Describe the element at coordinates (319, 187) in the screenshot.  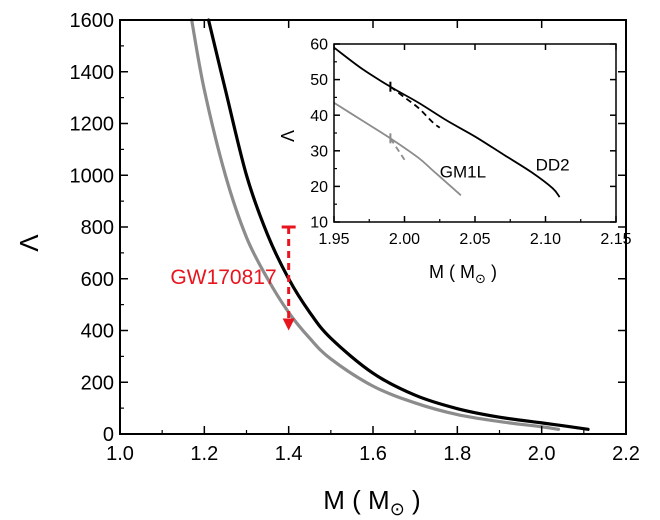
I see `inset-y-tick-label: 20` at that location.